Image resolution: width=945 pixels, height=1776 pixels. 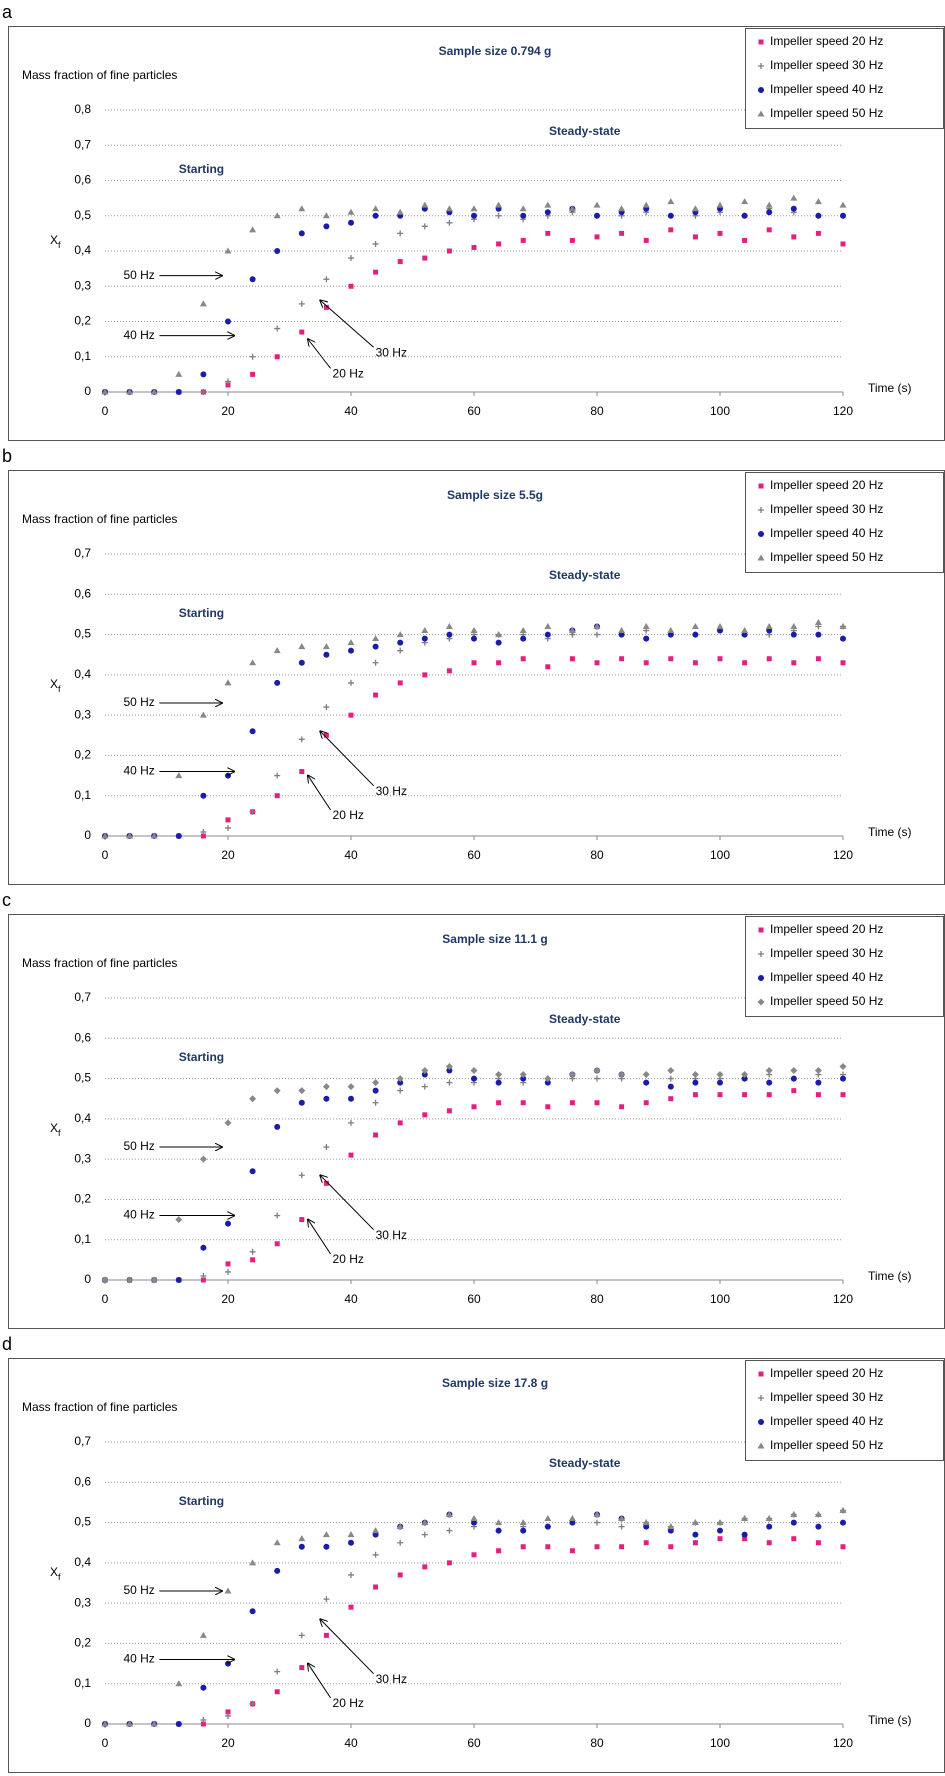 I want to click on annotation: 40 Hz, so click(x=138, y=1659).